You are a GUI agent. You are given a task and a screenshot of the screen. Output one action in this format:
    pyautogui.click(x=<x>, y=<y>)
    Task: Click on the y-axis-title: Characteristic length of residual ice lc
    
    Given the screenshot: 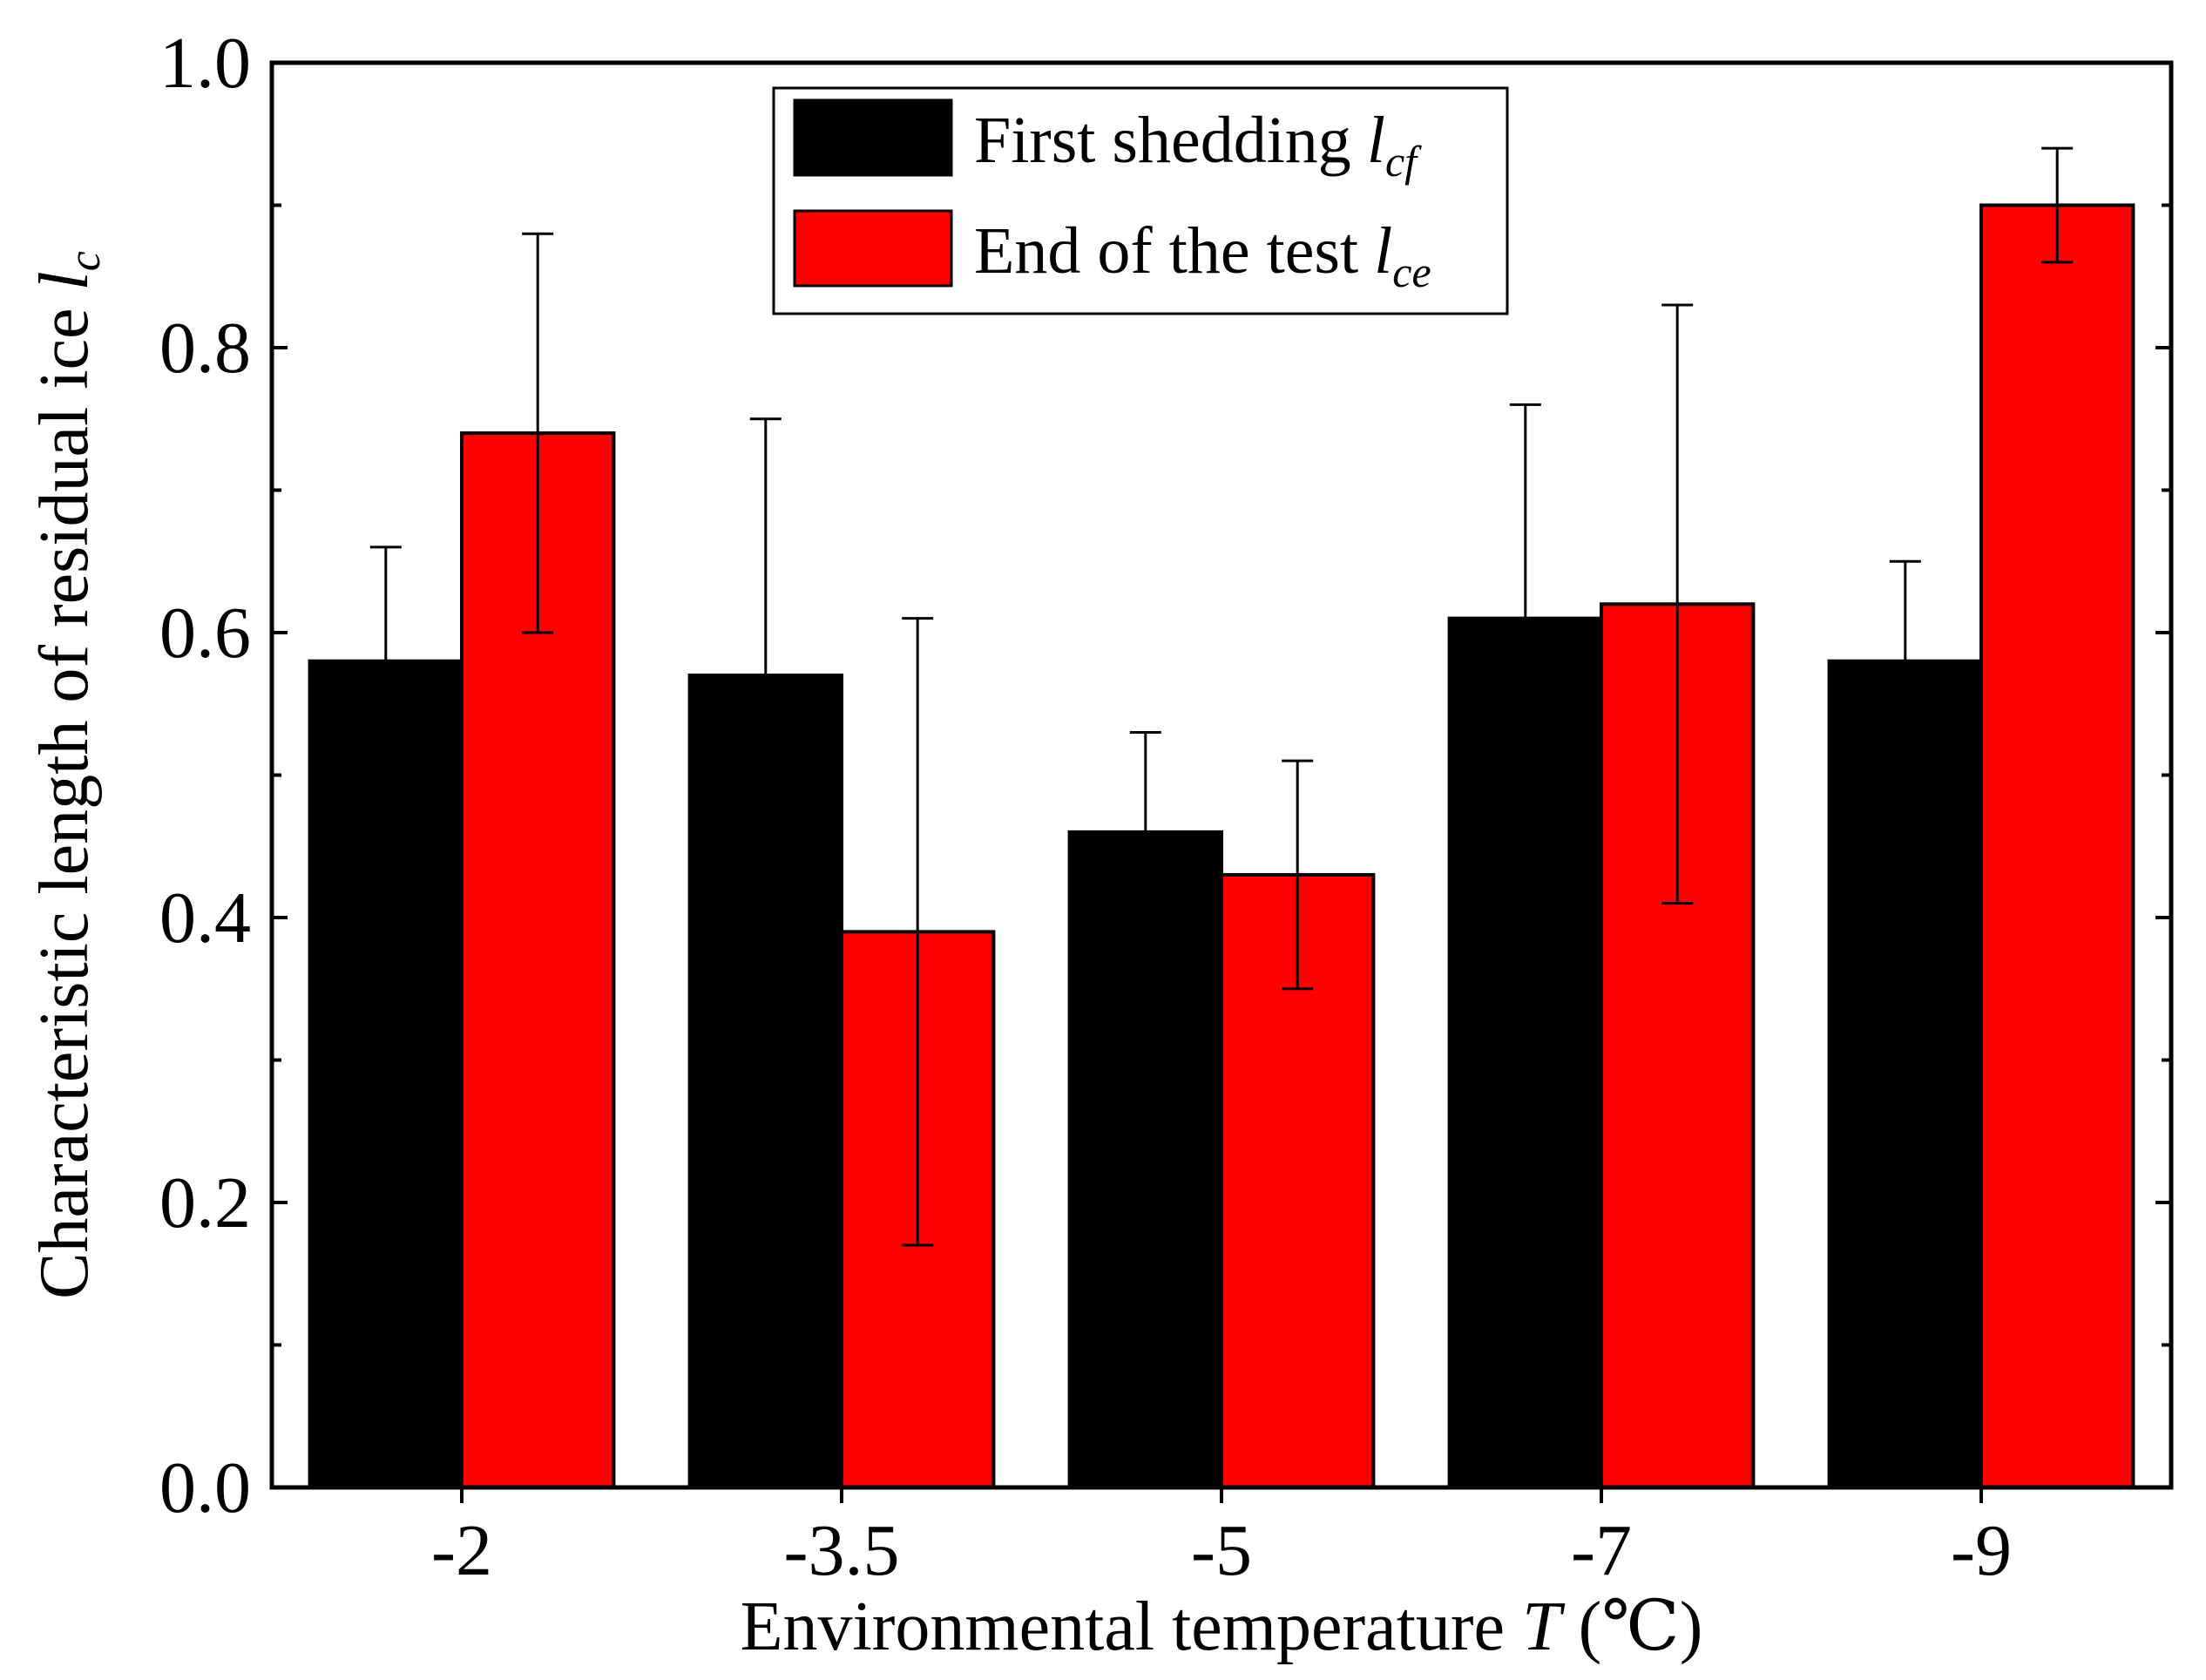 What is the action you would take?
    pyautogui.click(x=68, y=775)
    